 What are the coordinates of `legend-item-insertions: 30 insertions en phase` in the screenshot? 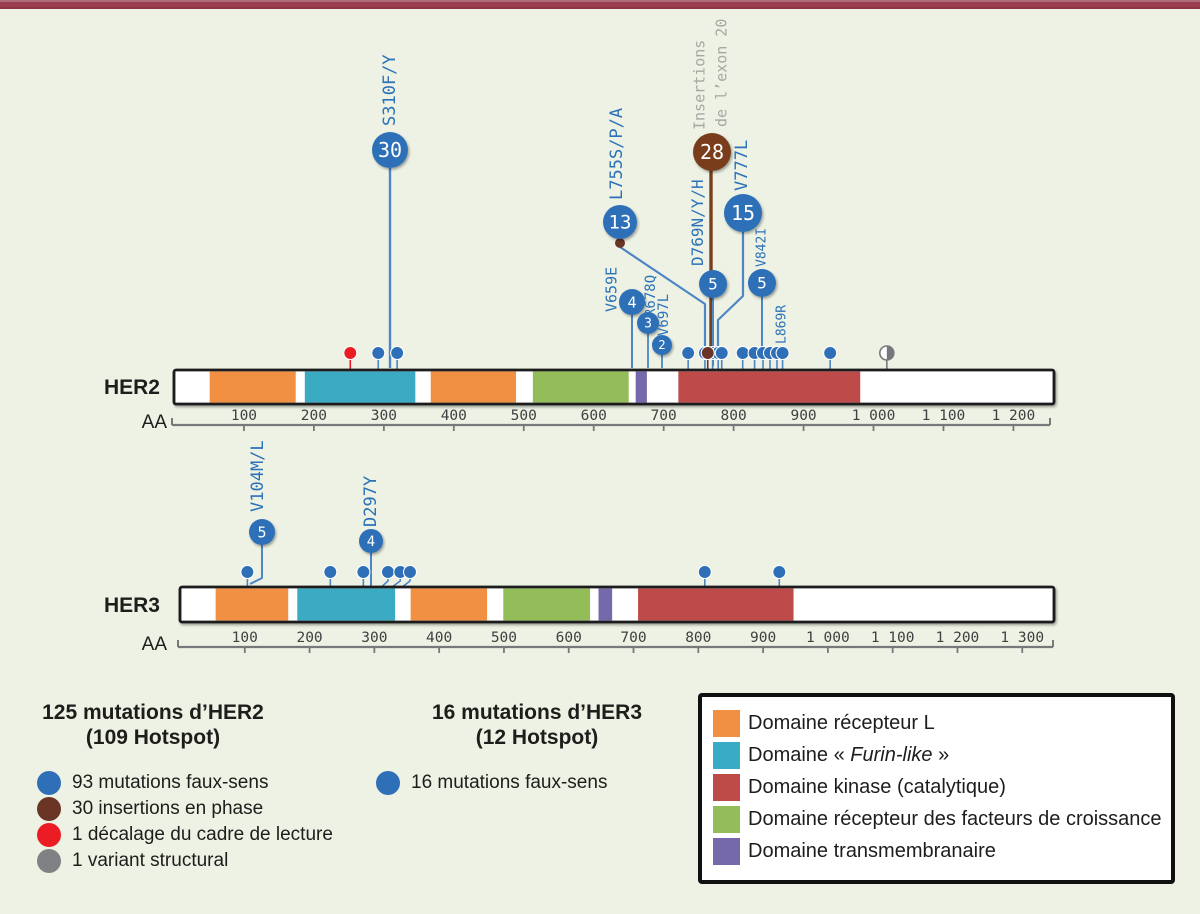 It's located at (161, 808).